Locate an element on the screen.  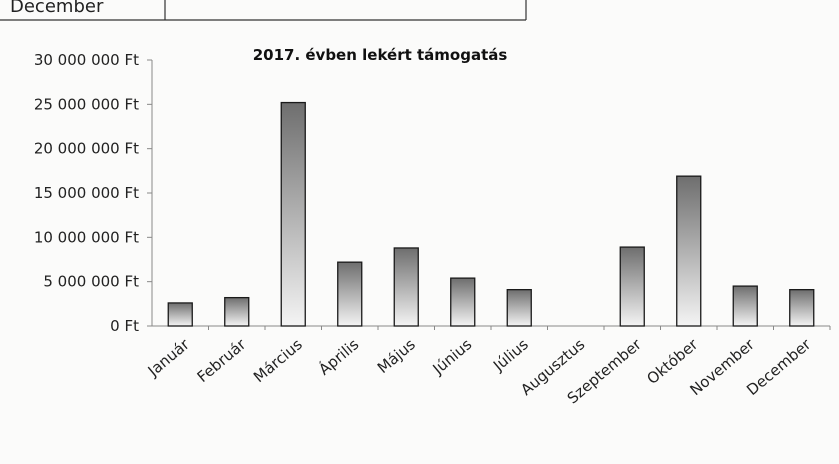
x-tick-label: Április is located at coordinates (339, 356).